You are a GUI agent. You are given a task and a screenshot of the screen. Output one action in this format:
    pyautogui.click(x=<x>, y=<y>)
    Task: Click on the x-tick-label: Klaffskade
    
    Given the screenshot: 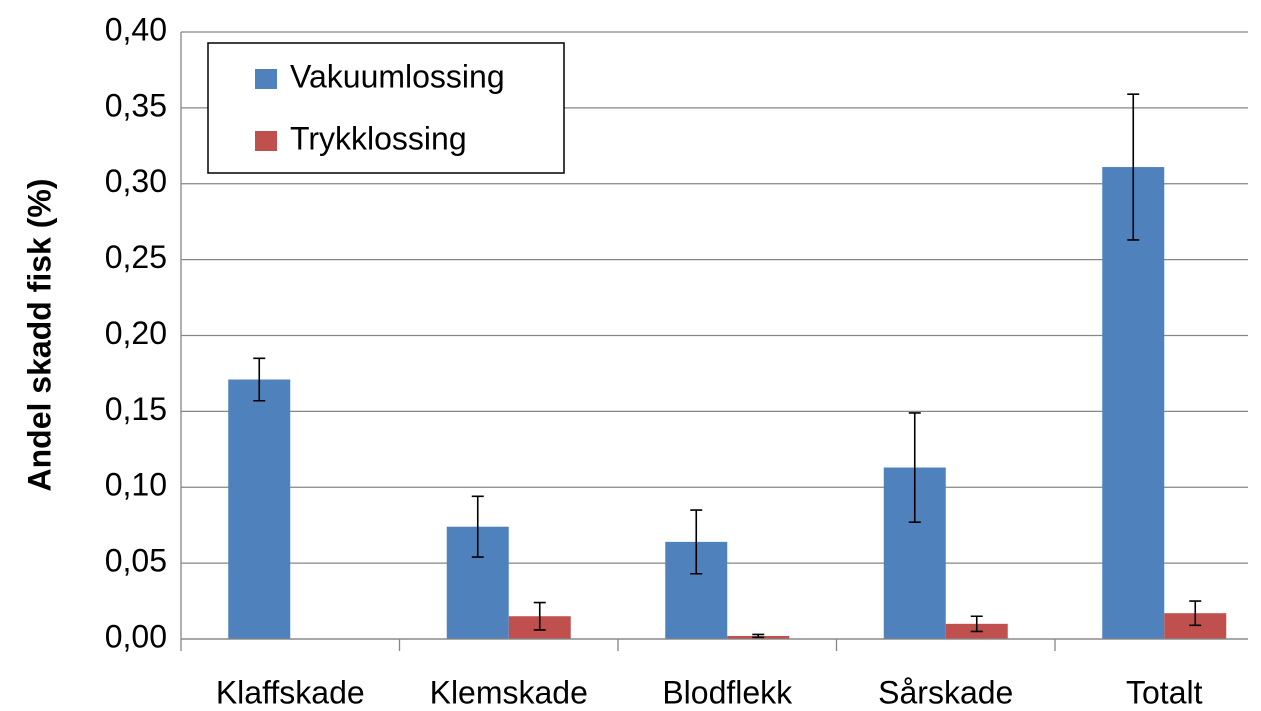 What is the action you would take?
    pyautogui.click(x=290, y=692)
    